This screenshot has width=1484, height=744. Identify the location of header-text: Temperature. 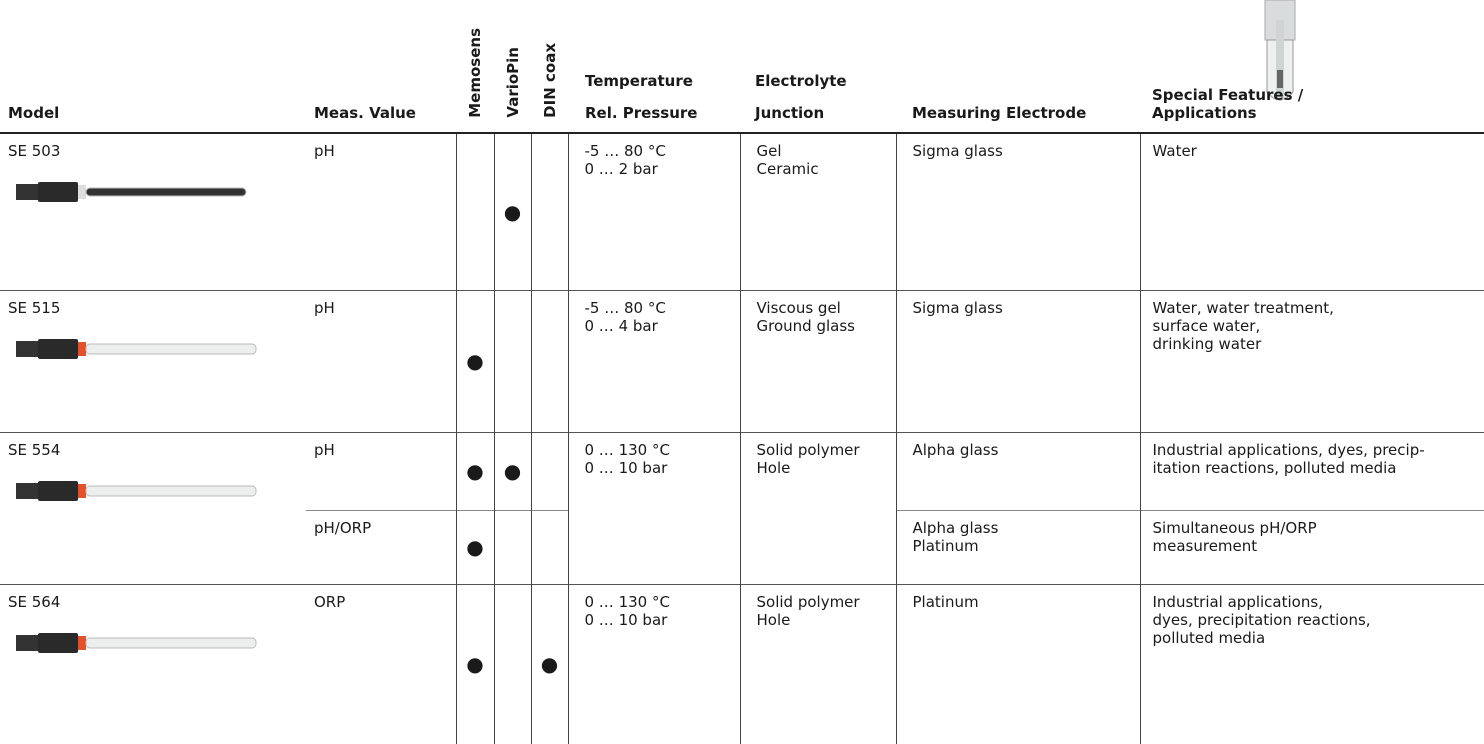
(639, 81).